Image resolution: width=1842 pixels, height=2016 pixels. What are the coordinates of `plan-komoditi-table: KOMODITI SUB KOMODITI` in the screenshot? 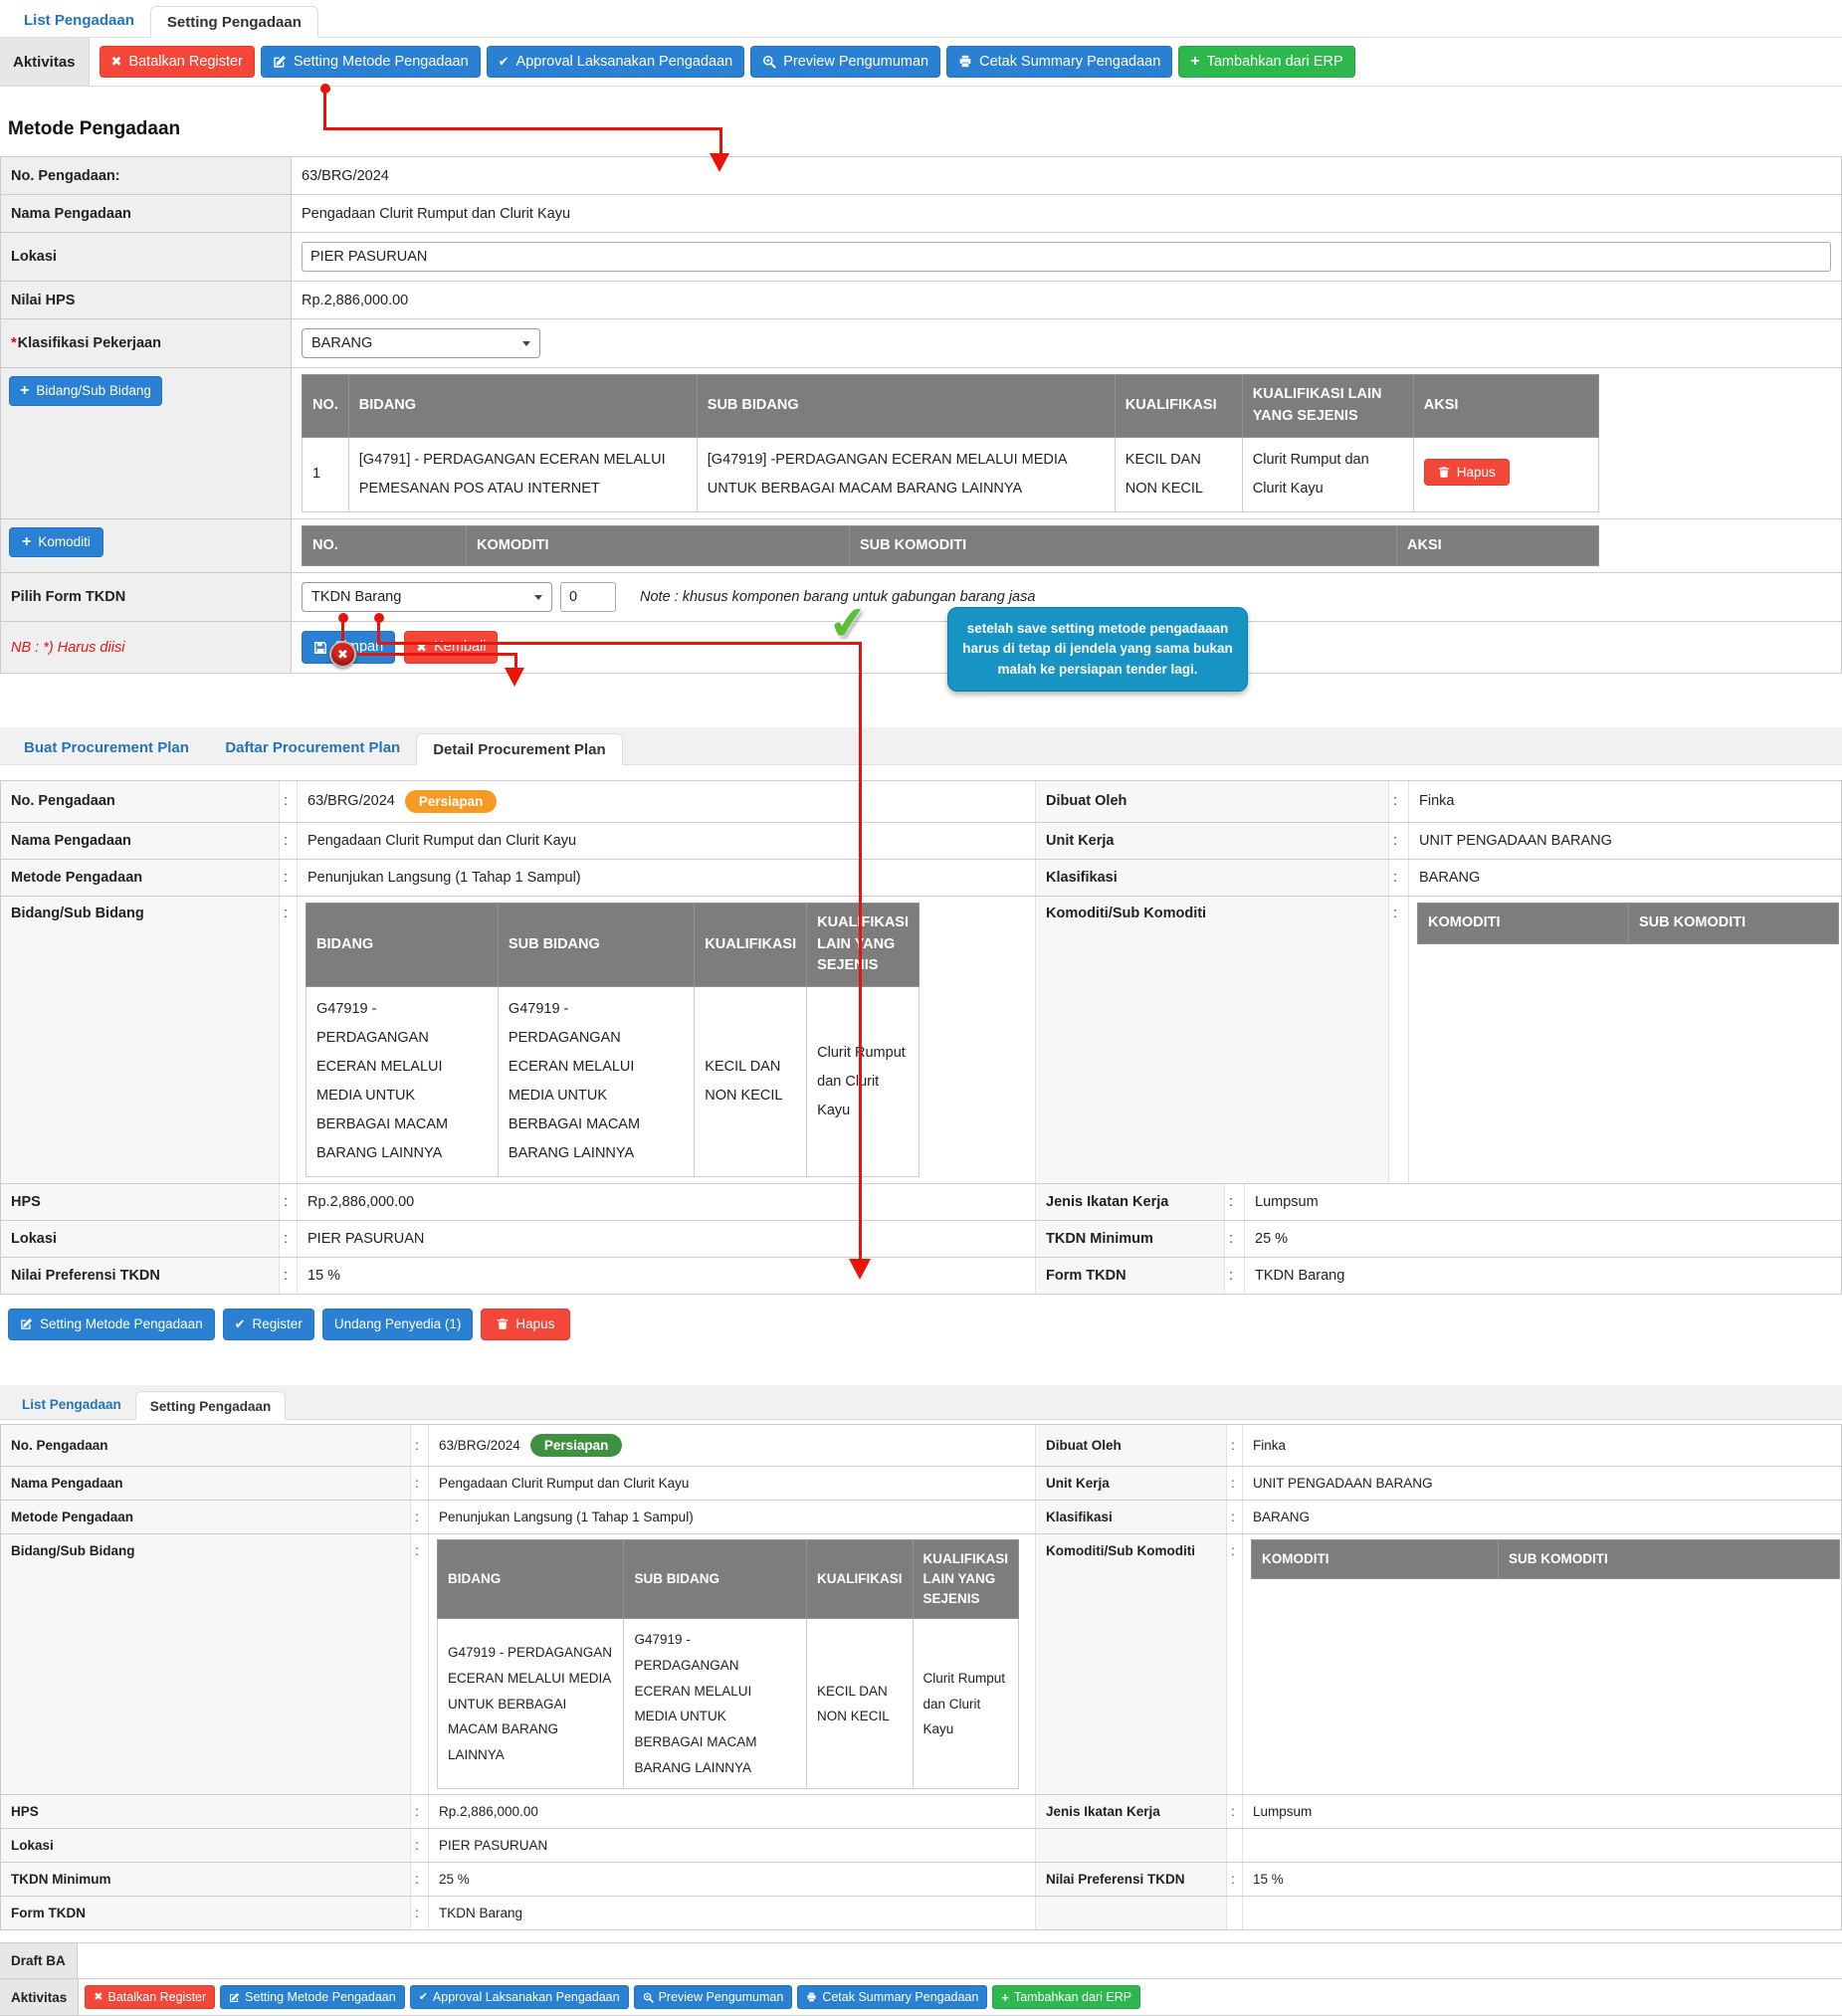 It's located at (1628, 923).